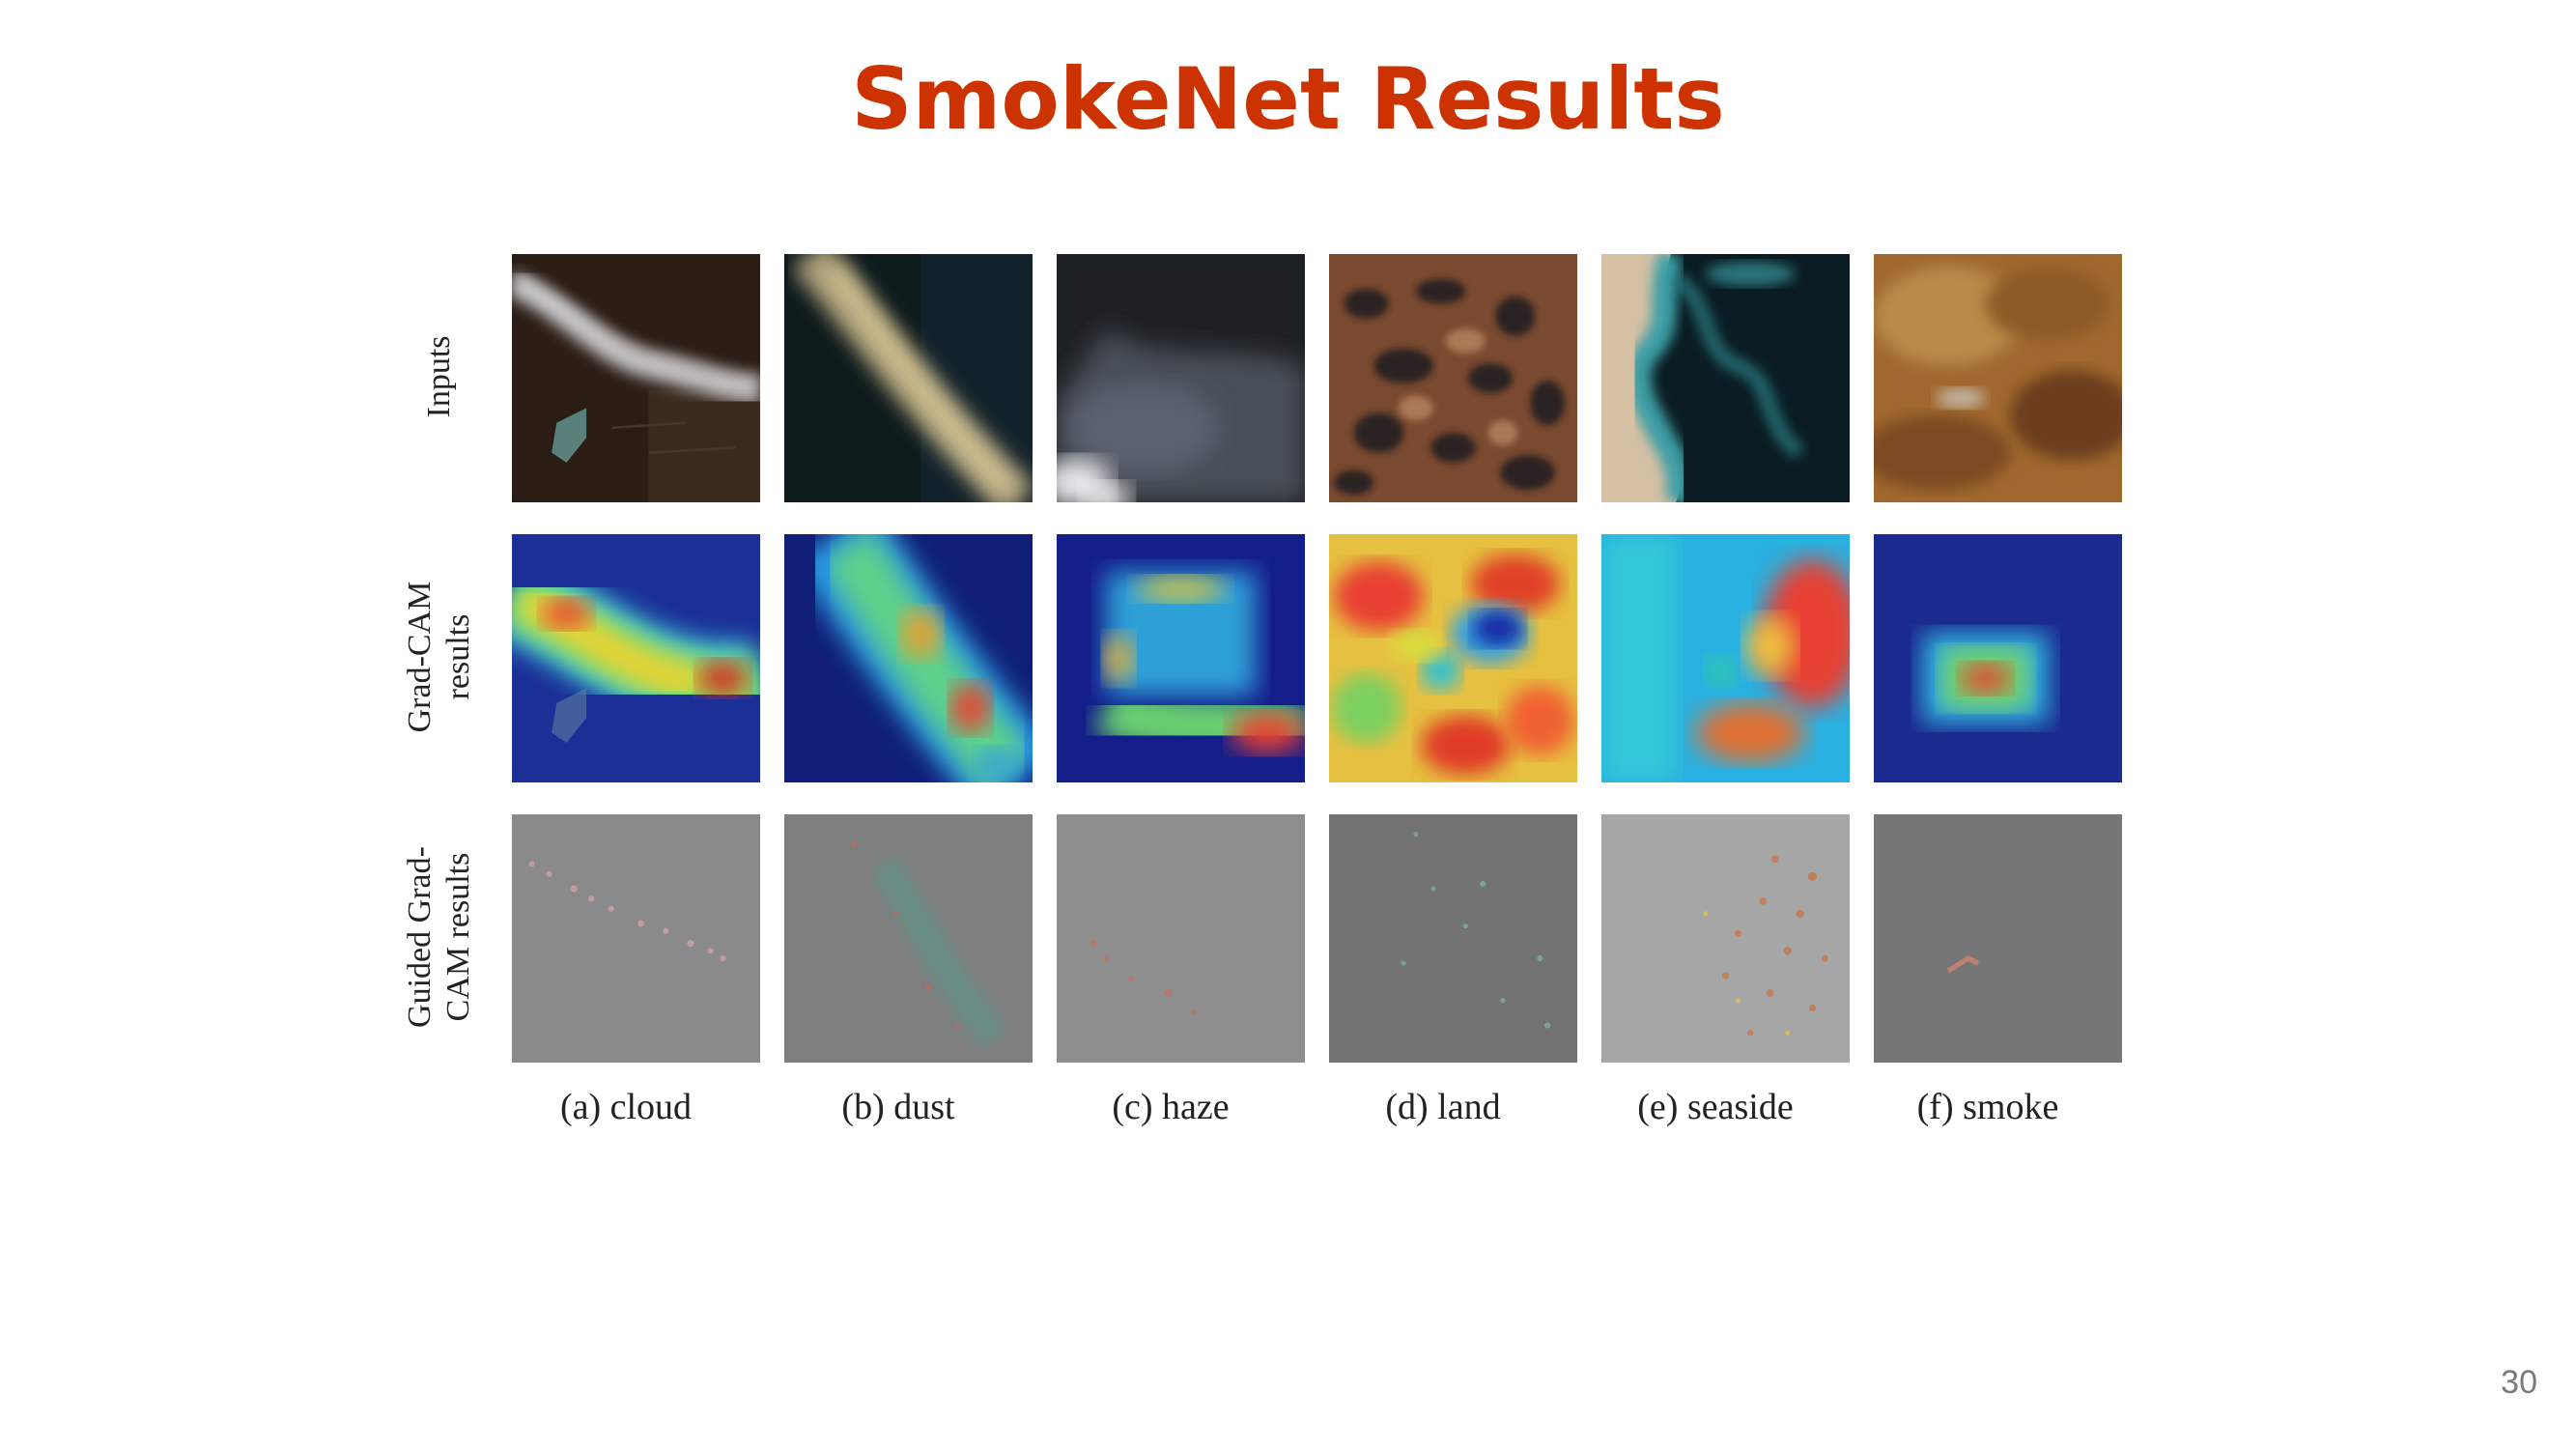  Describe the element at coordinates (636, 938) in the screenshot. I see `guided-gradcam-map-cloud` at that location.